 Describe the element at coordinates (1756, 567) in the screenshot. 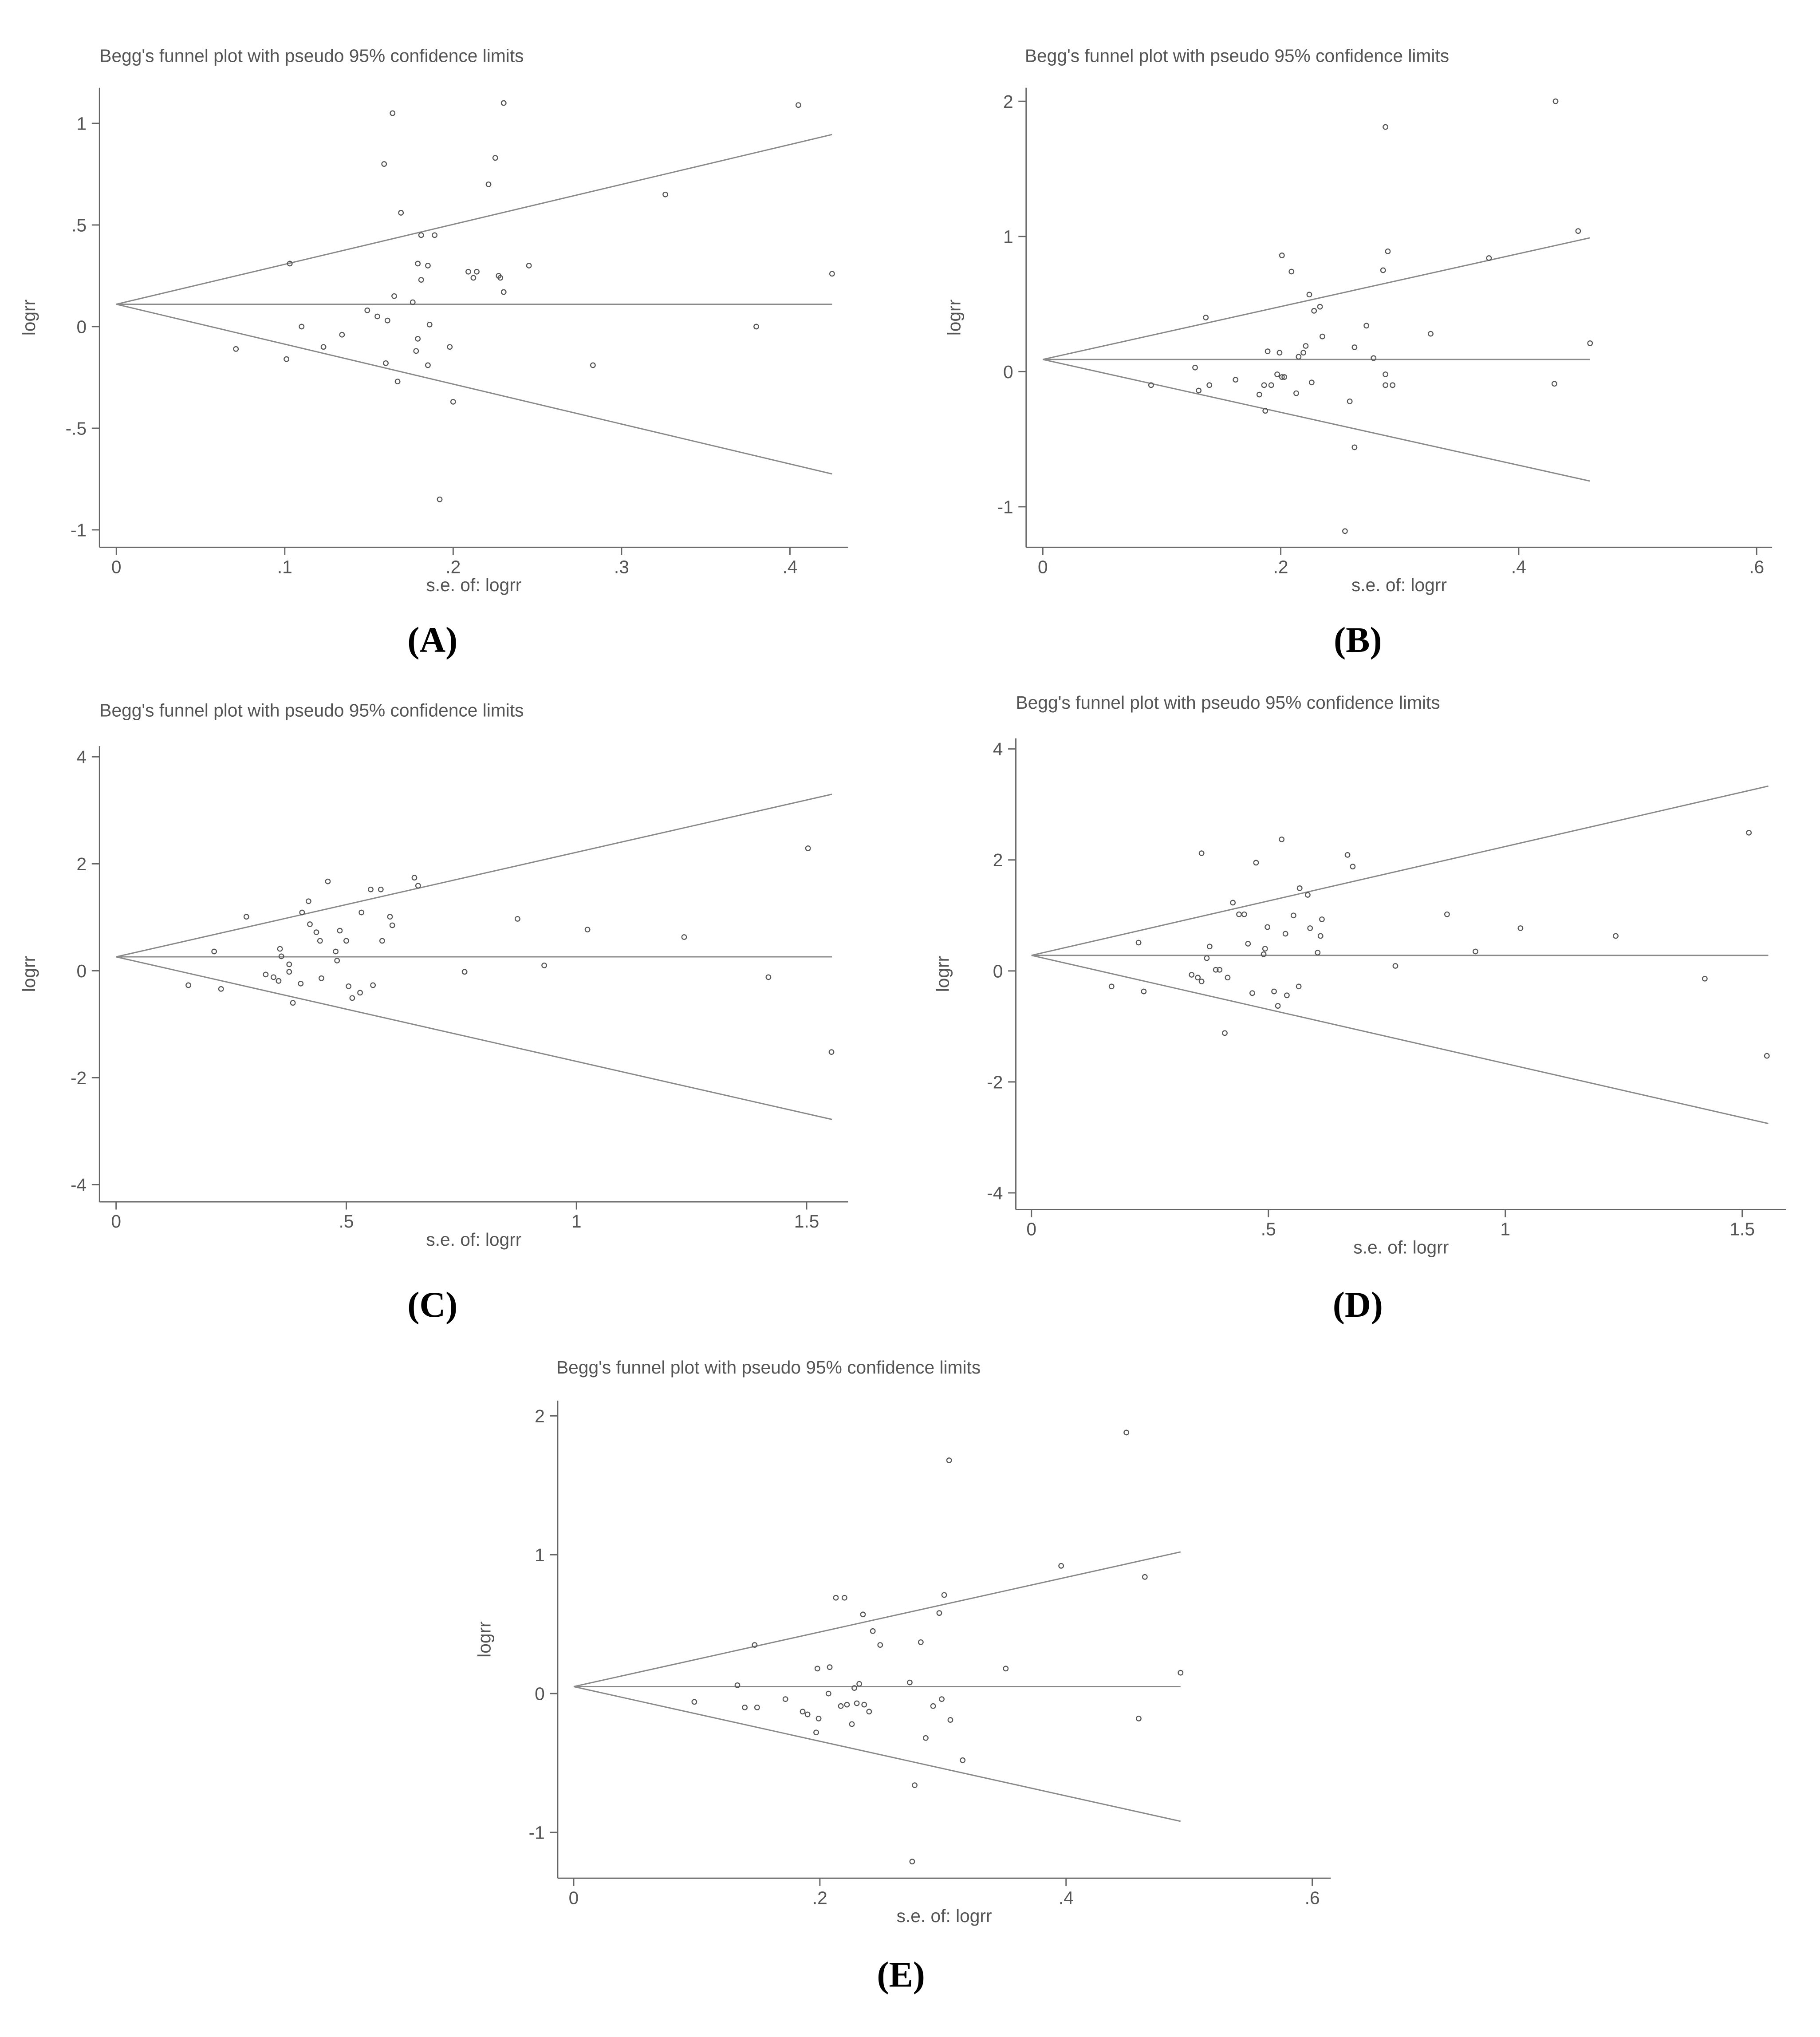

I see `x-tick-label: .6` at that location.